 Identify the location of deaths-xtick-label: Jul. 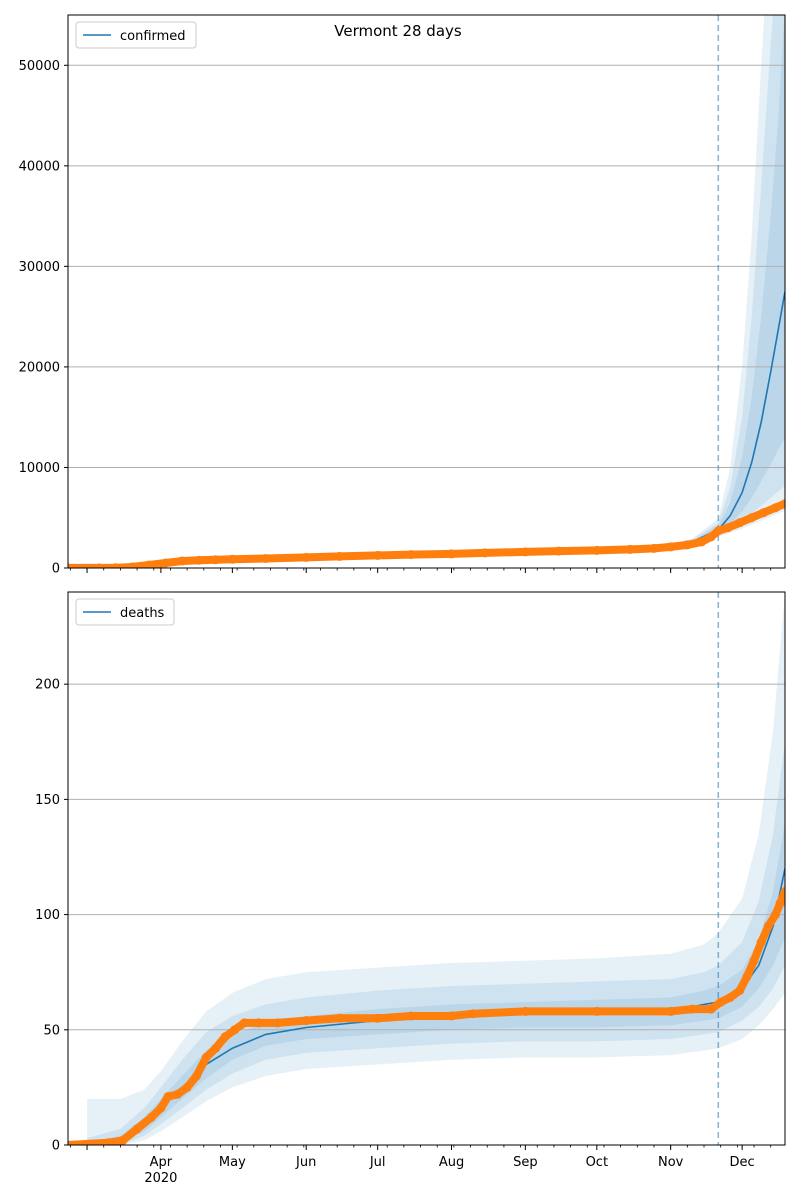
(377, 1162).